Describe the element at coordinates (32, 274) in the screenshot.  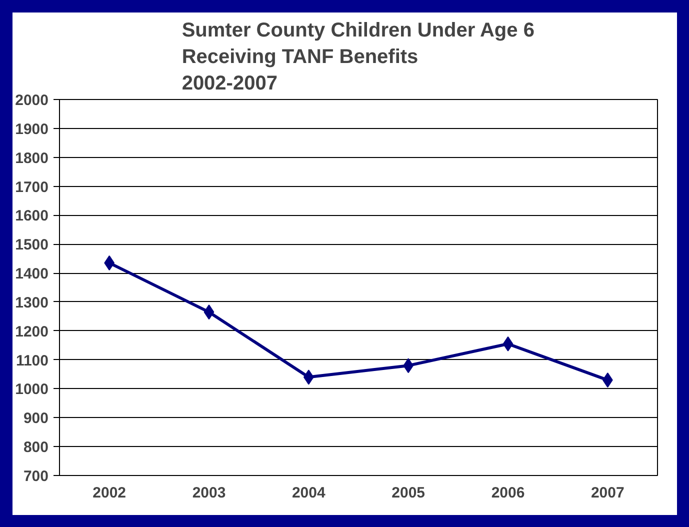
I see `y-tick-label: 1400` at that location.